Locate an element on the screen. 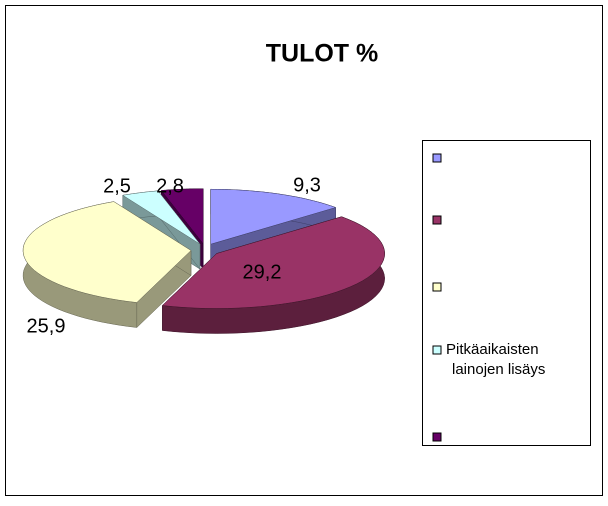 The height and width of the screenshot is (506, 608). legend-label-line: Pitkäaikaisten is located at coordinates (492, 349).